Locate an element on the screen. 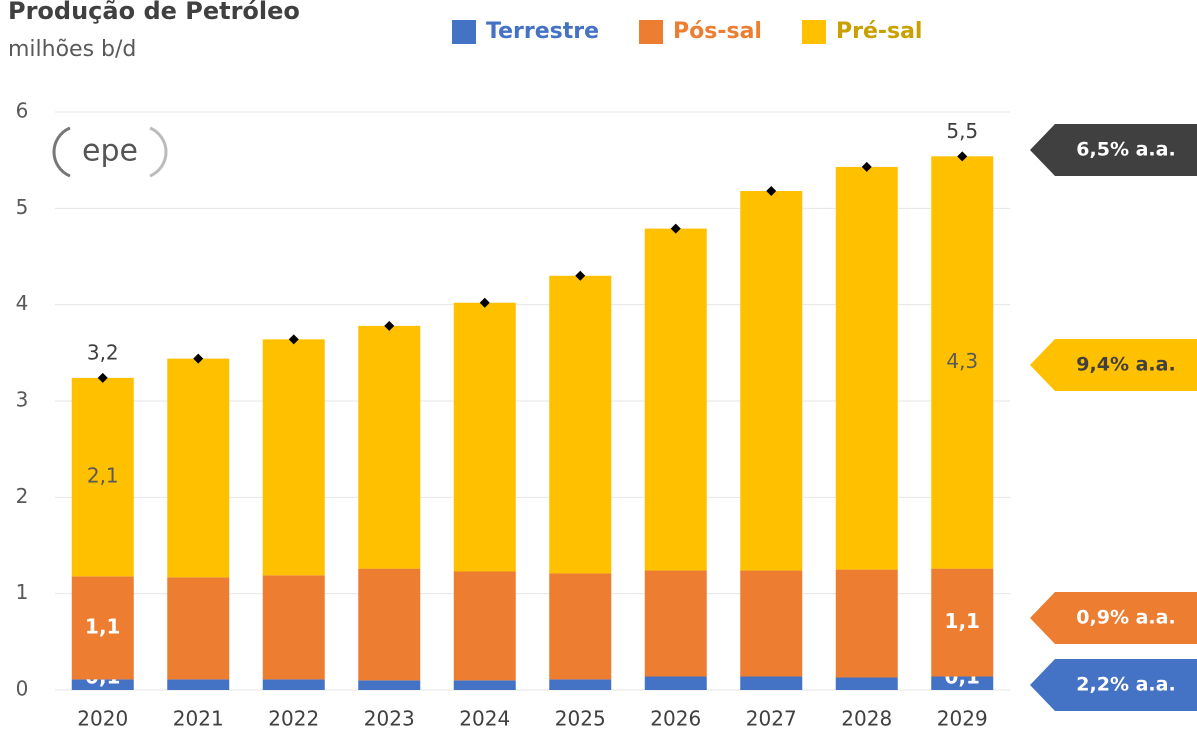 This screenshot has height=737, width=1197. y-tick-label: 3 is located at coordinates (22, 400).